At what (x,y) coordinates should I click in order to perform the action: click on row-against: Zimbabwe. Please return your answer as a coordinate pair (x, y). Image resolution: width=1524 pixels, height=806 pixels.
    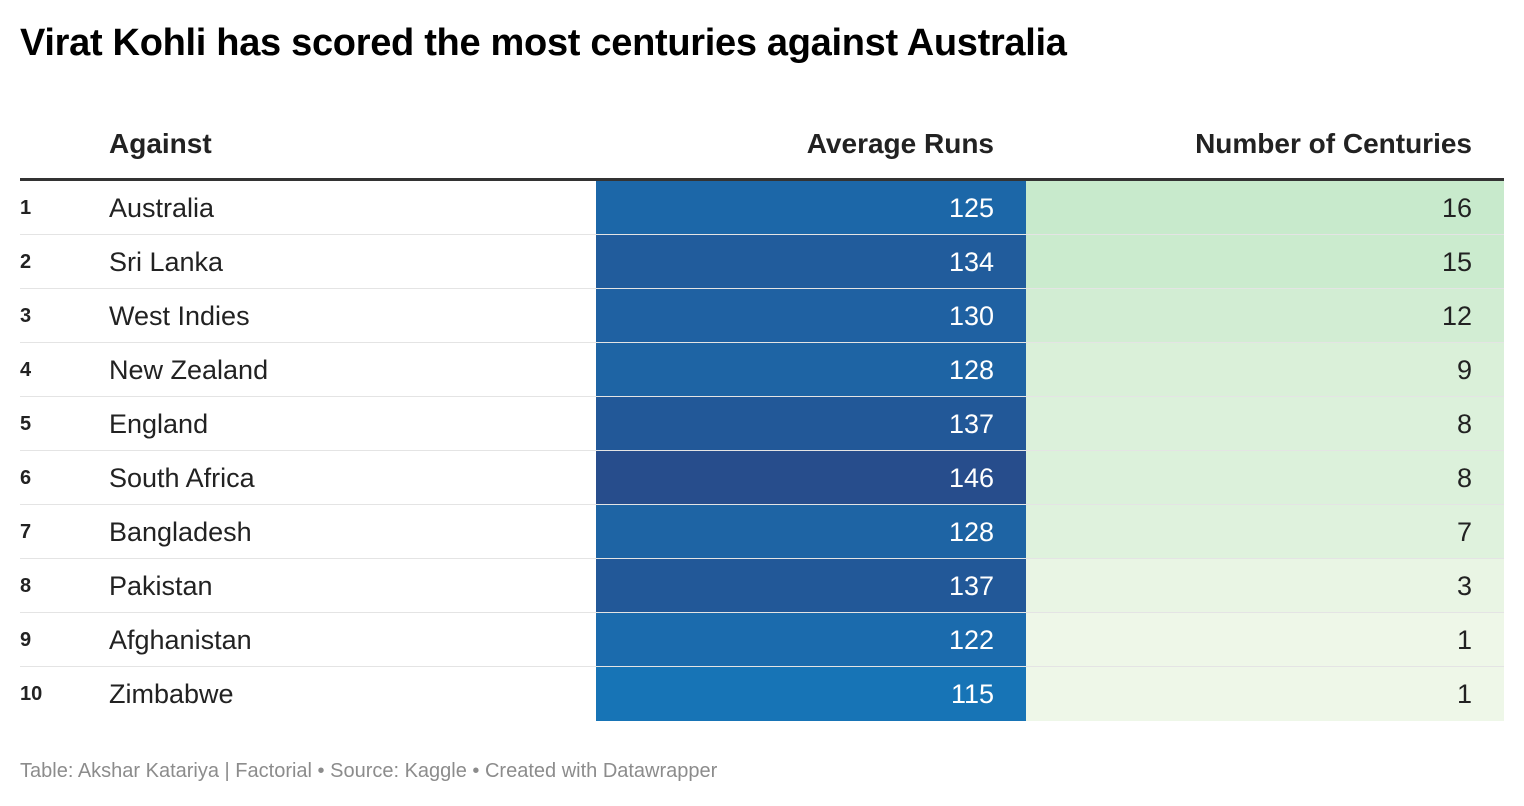
    Looking at the image, I should click on (171, 694).